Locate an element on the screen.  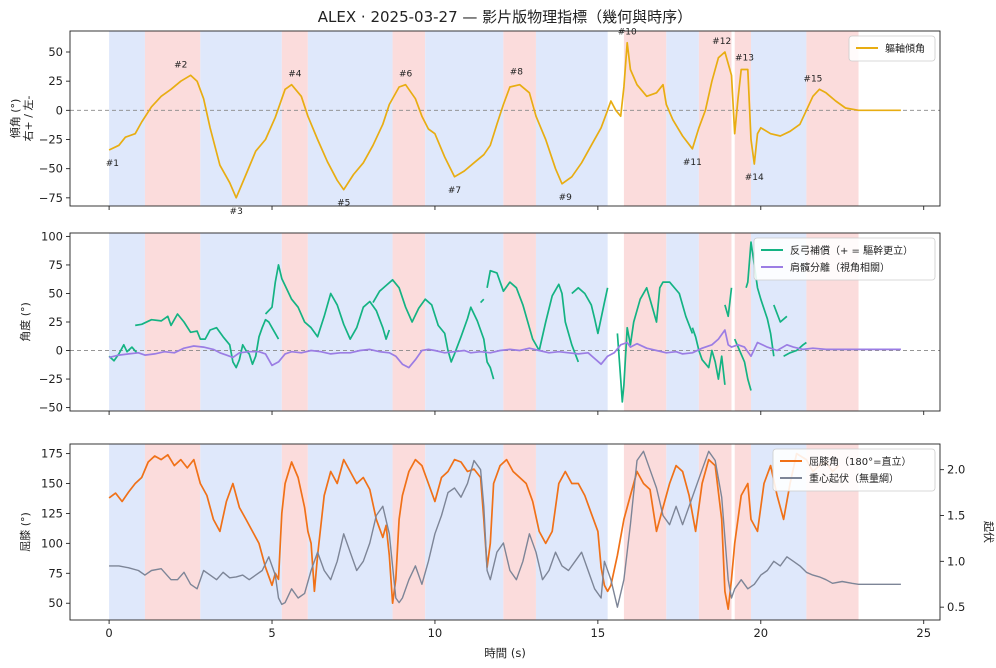
y-right-tick-label: 1.0 is located at coordinates (956, 561).